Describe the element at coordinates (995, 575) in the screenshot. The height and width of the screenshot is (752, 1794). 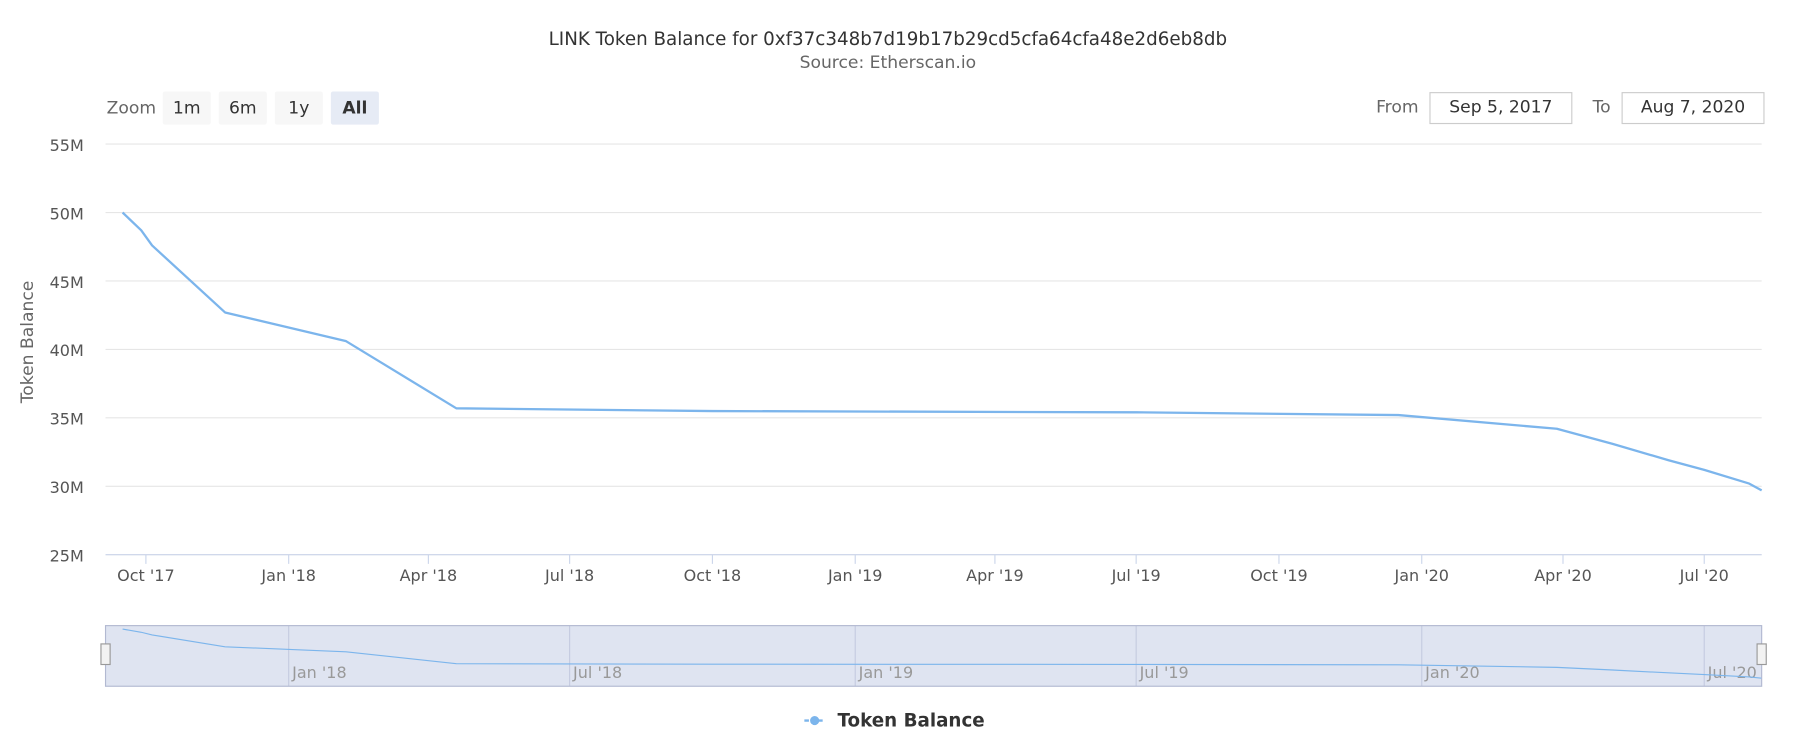
I see `x-tick-label: Apr '19` at that location.